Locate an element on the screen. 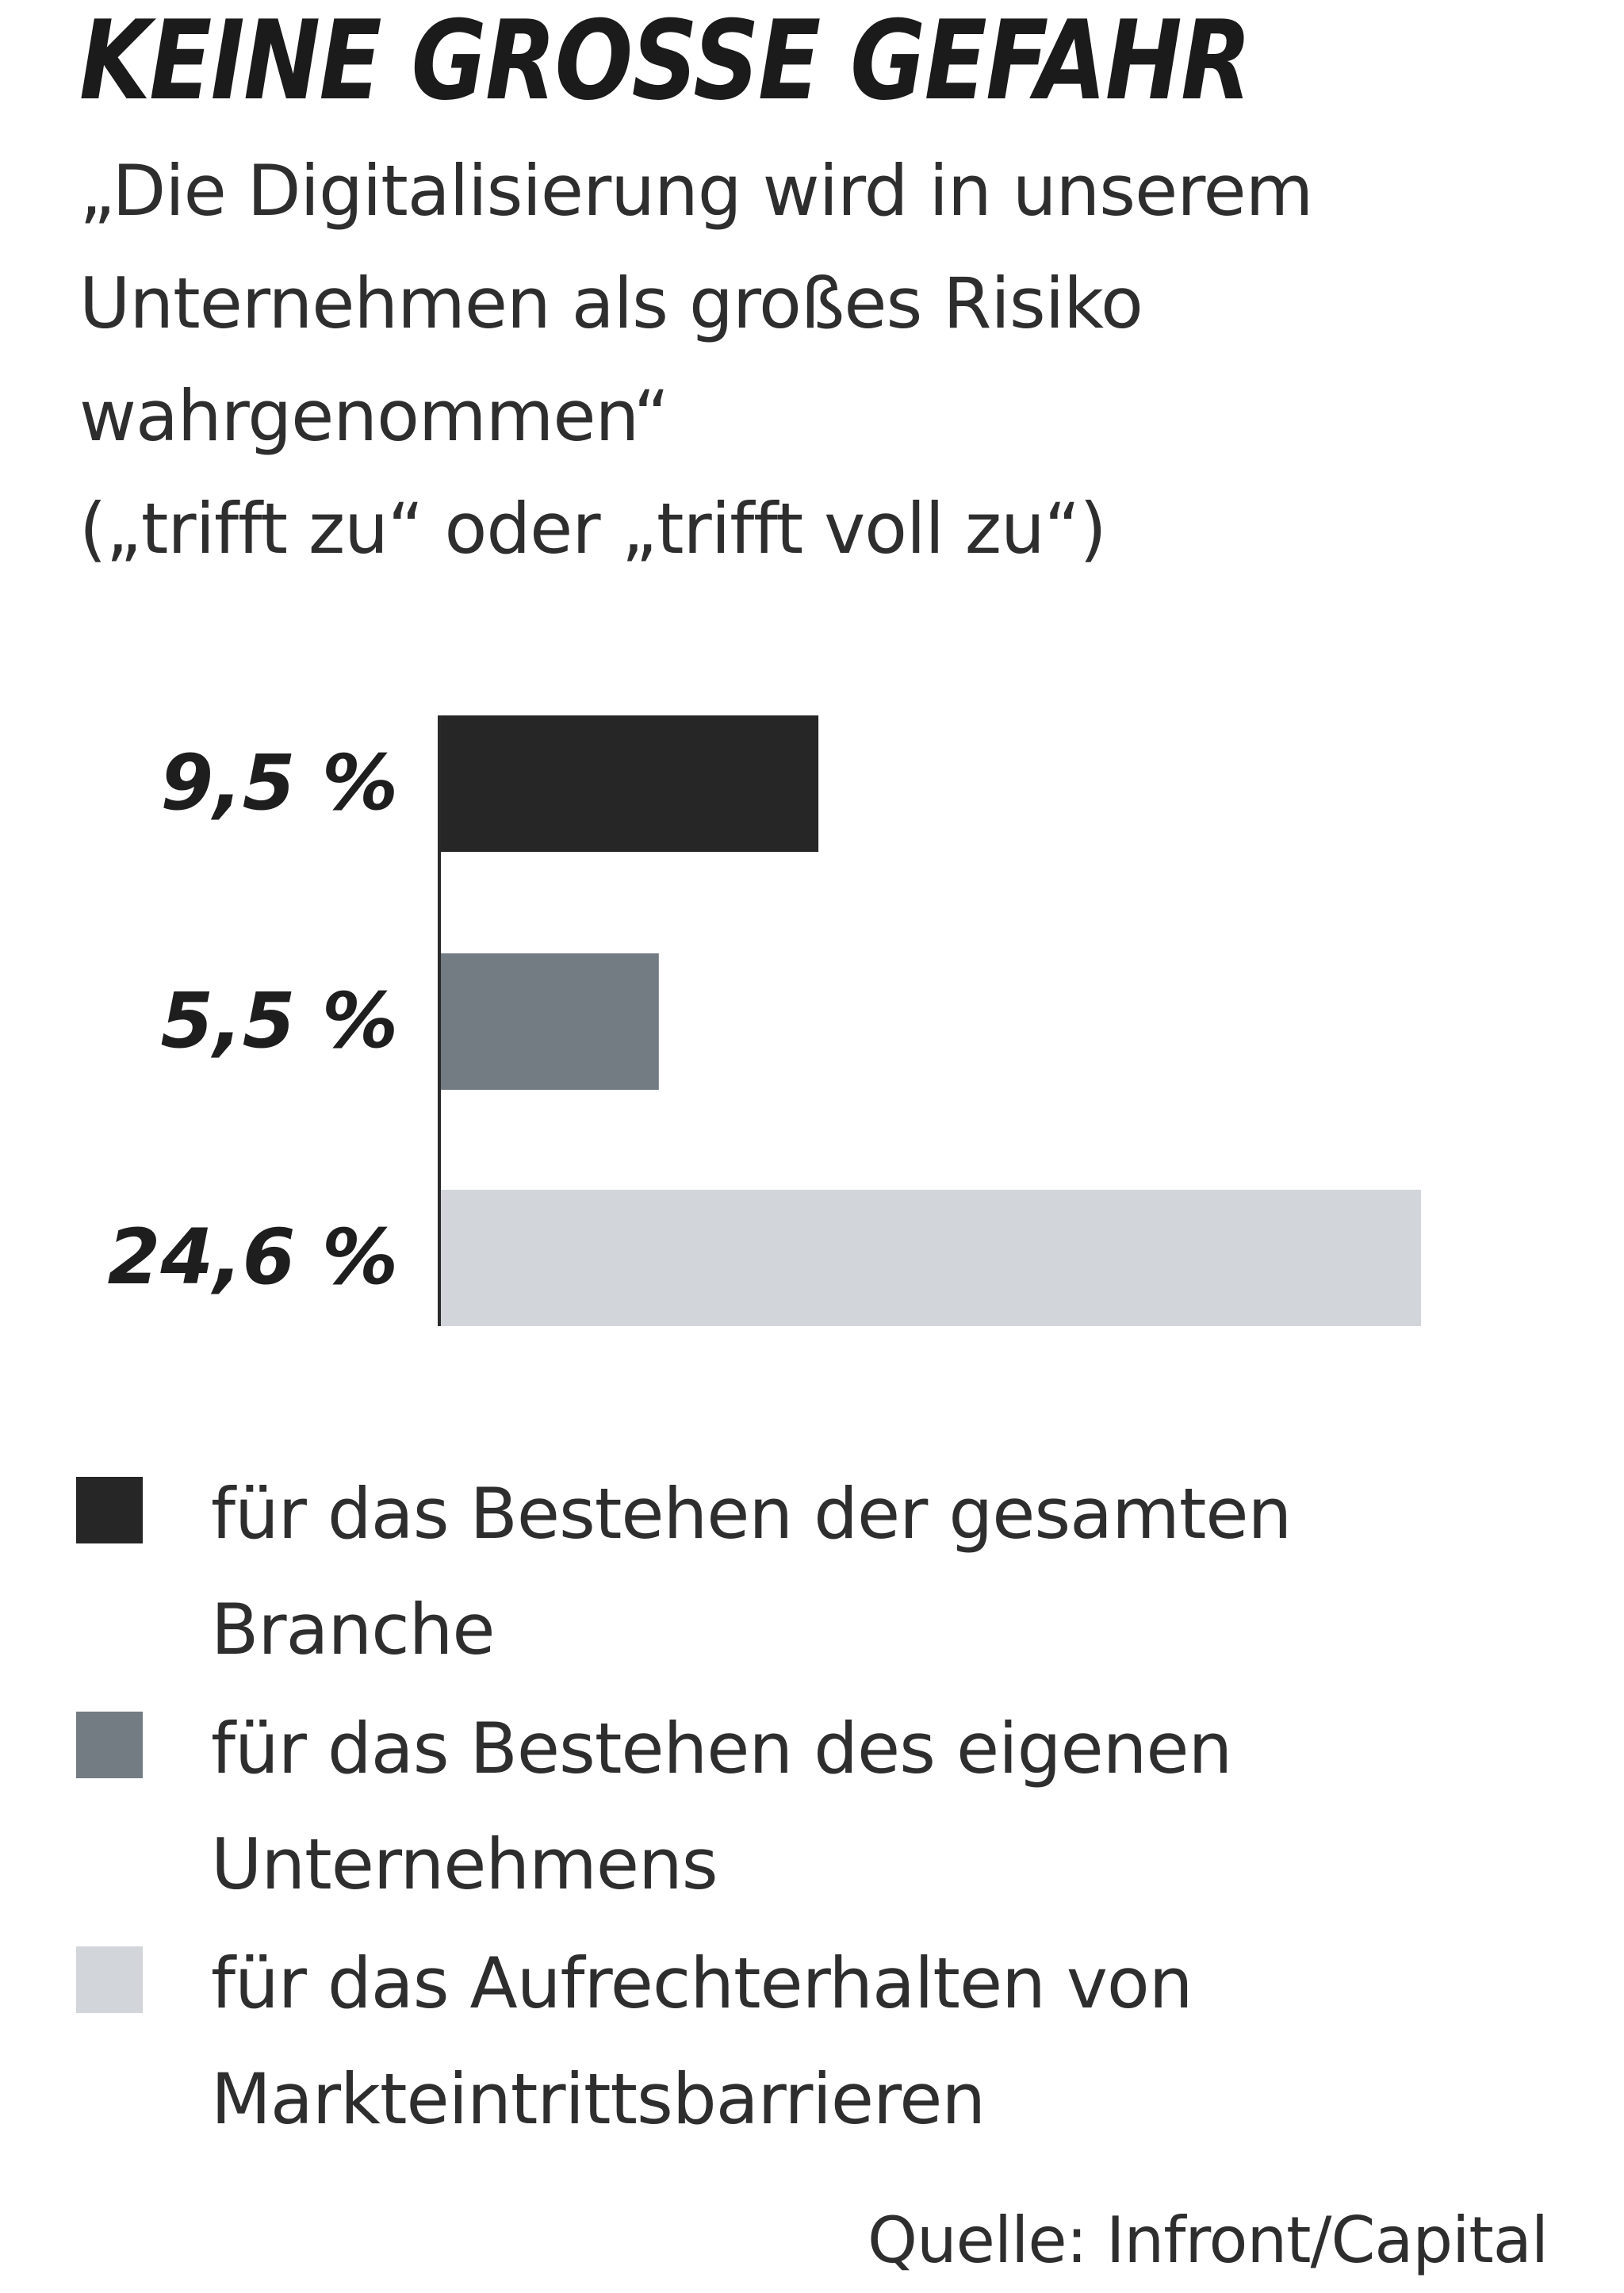 This screenshot has width=1624, height=2293. legend-label: für das Aufrechterhalten von is located at coordinates (702, 1983).